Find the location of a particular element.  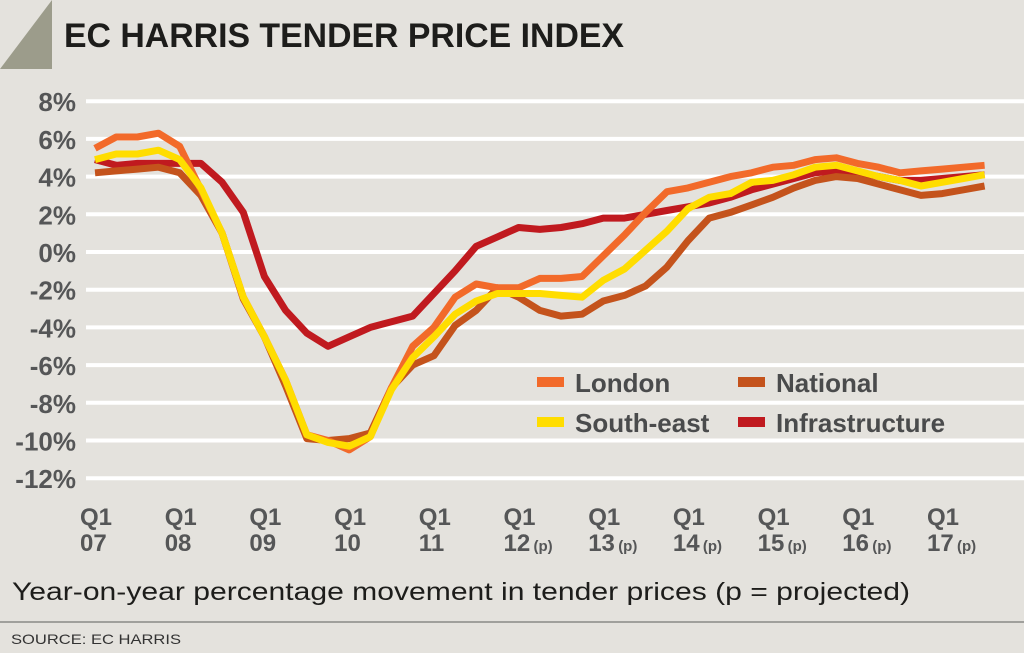

x-tick-year: 10 is located at coordinates (347, 543).